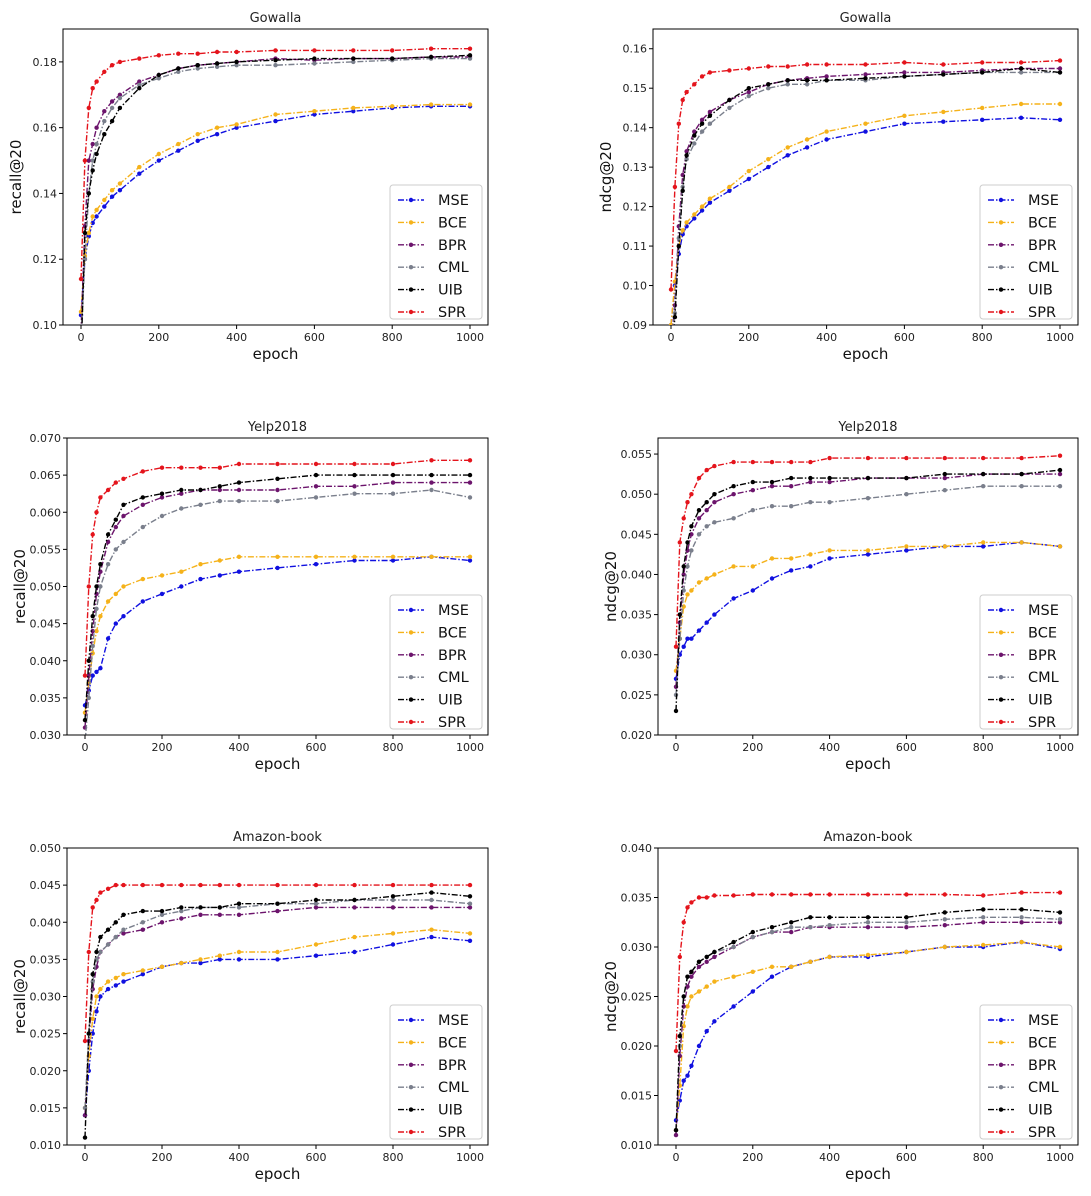 The width and height of the screenshot is (1091, 1196). What do you see at coordinates (866, 354) in the screenshot?
I see `x-axis-label: epoch` at bounding box center [866, 354].